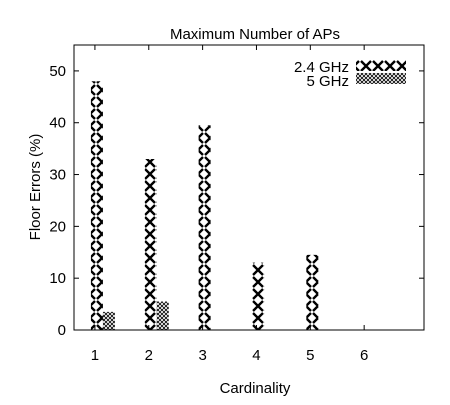  I want to click on x-tick-label-2: 2, so click(149, 355).